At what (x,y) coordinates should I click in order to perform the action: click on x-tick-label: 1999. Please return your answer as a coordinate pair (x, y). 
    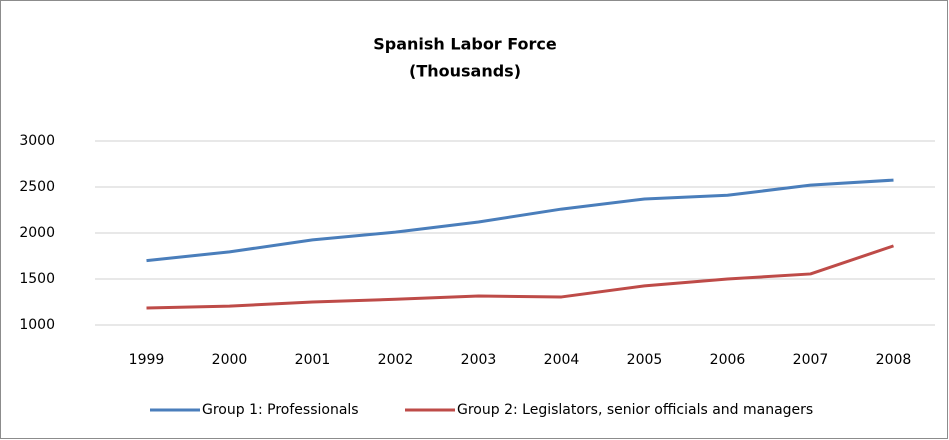
    Looking at the image, I should click on (147, 360).